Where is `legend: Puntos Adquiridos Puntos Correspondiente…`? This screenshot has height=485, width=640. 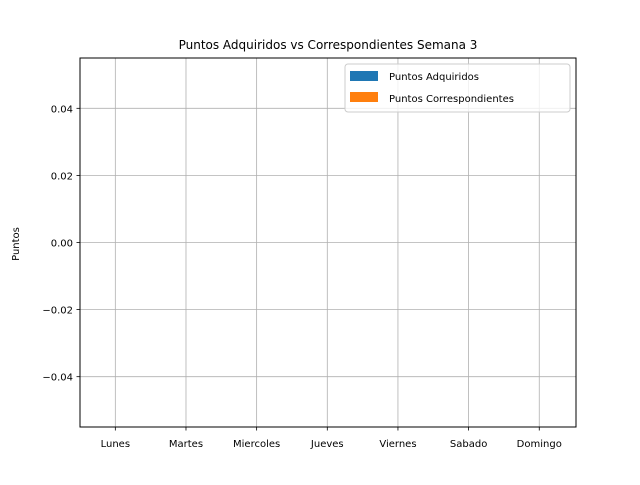
legend: Puntos Adquiridos Puntos Correspondiente… is located at coordinates (457, 88).